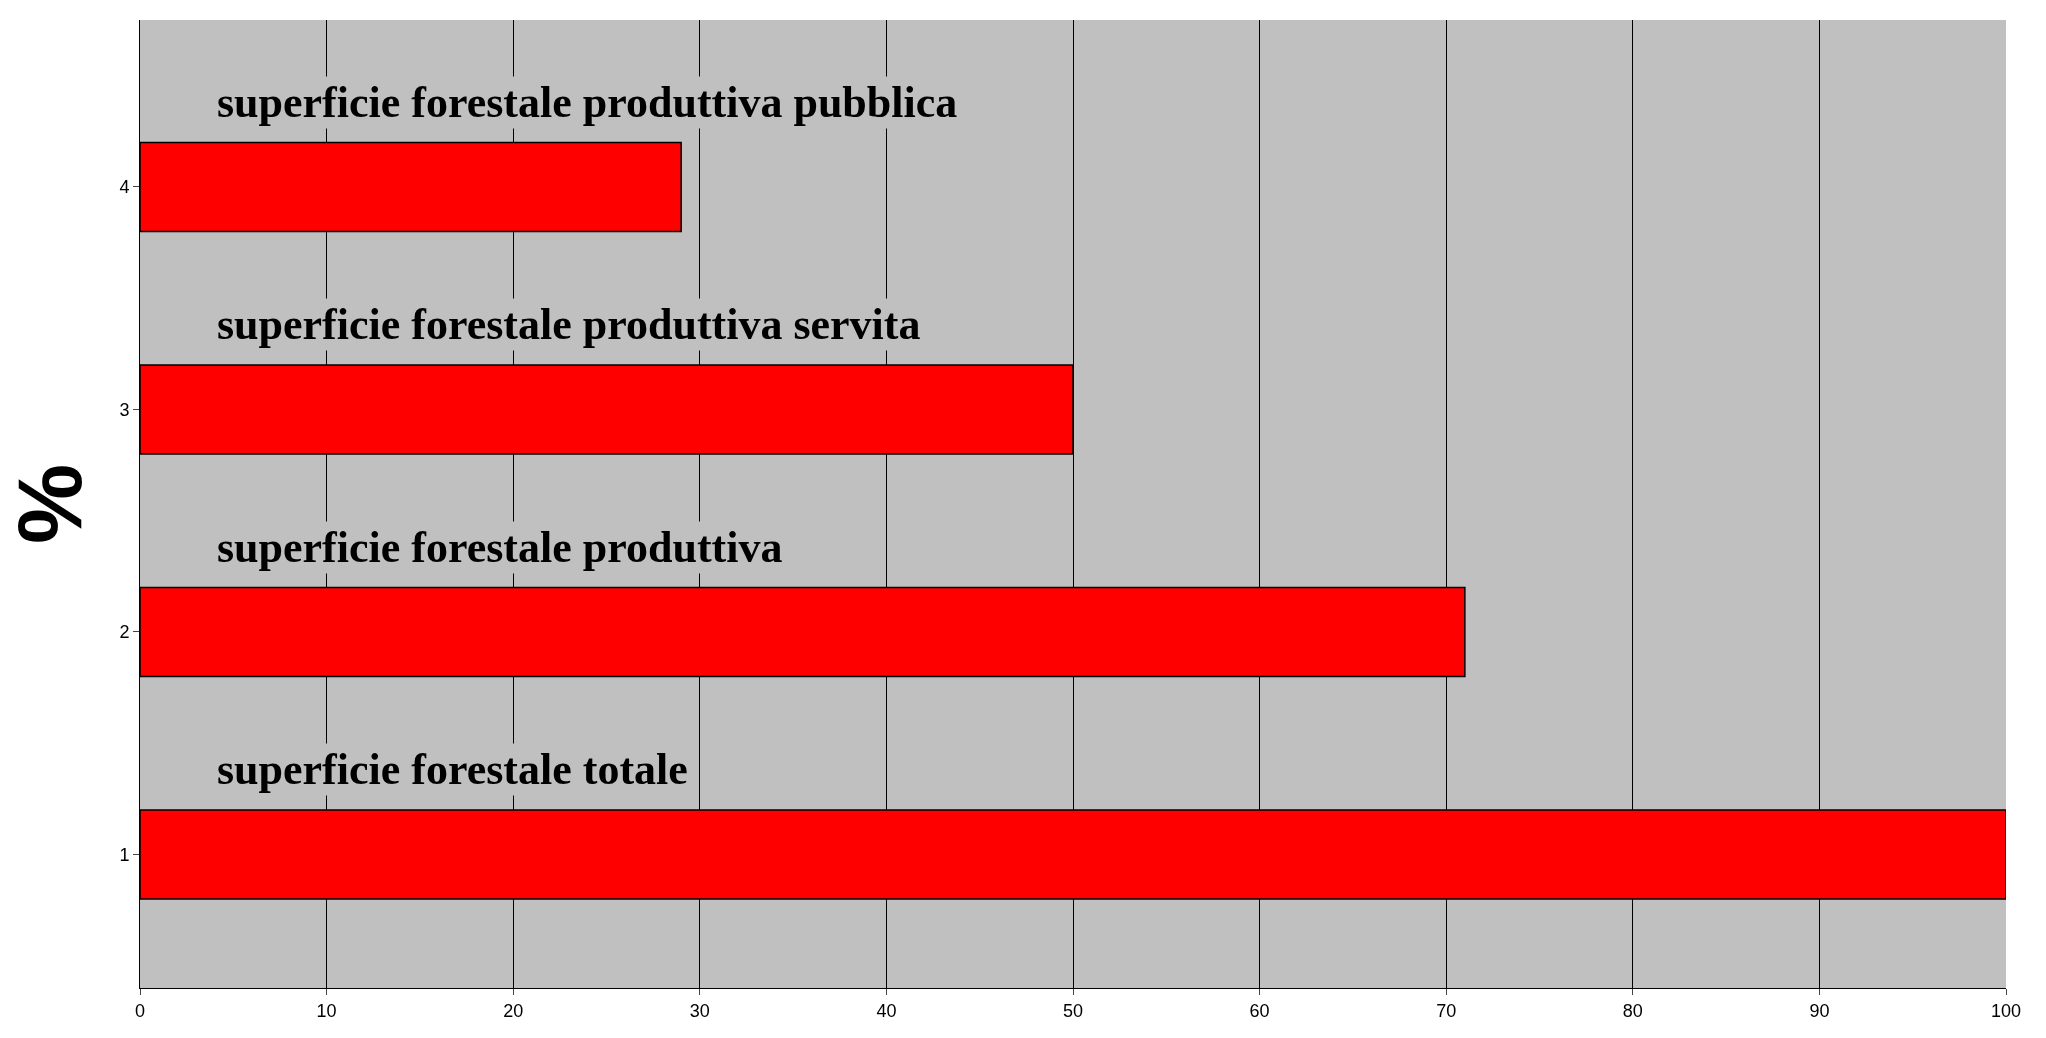 This screenshot has width=2046, height=1038. I want to click on x-tick-label: 30, so click(699, 1010).